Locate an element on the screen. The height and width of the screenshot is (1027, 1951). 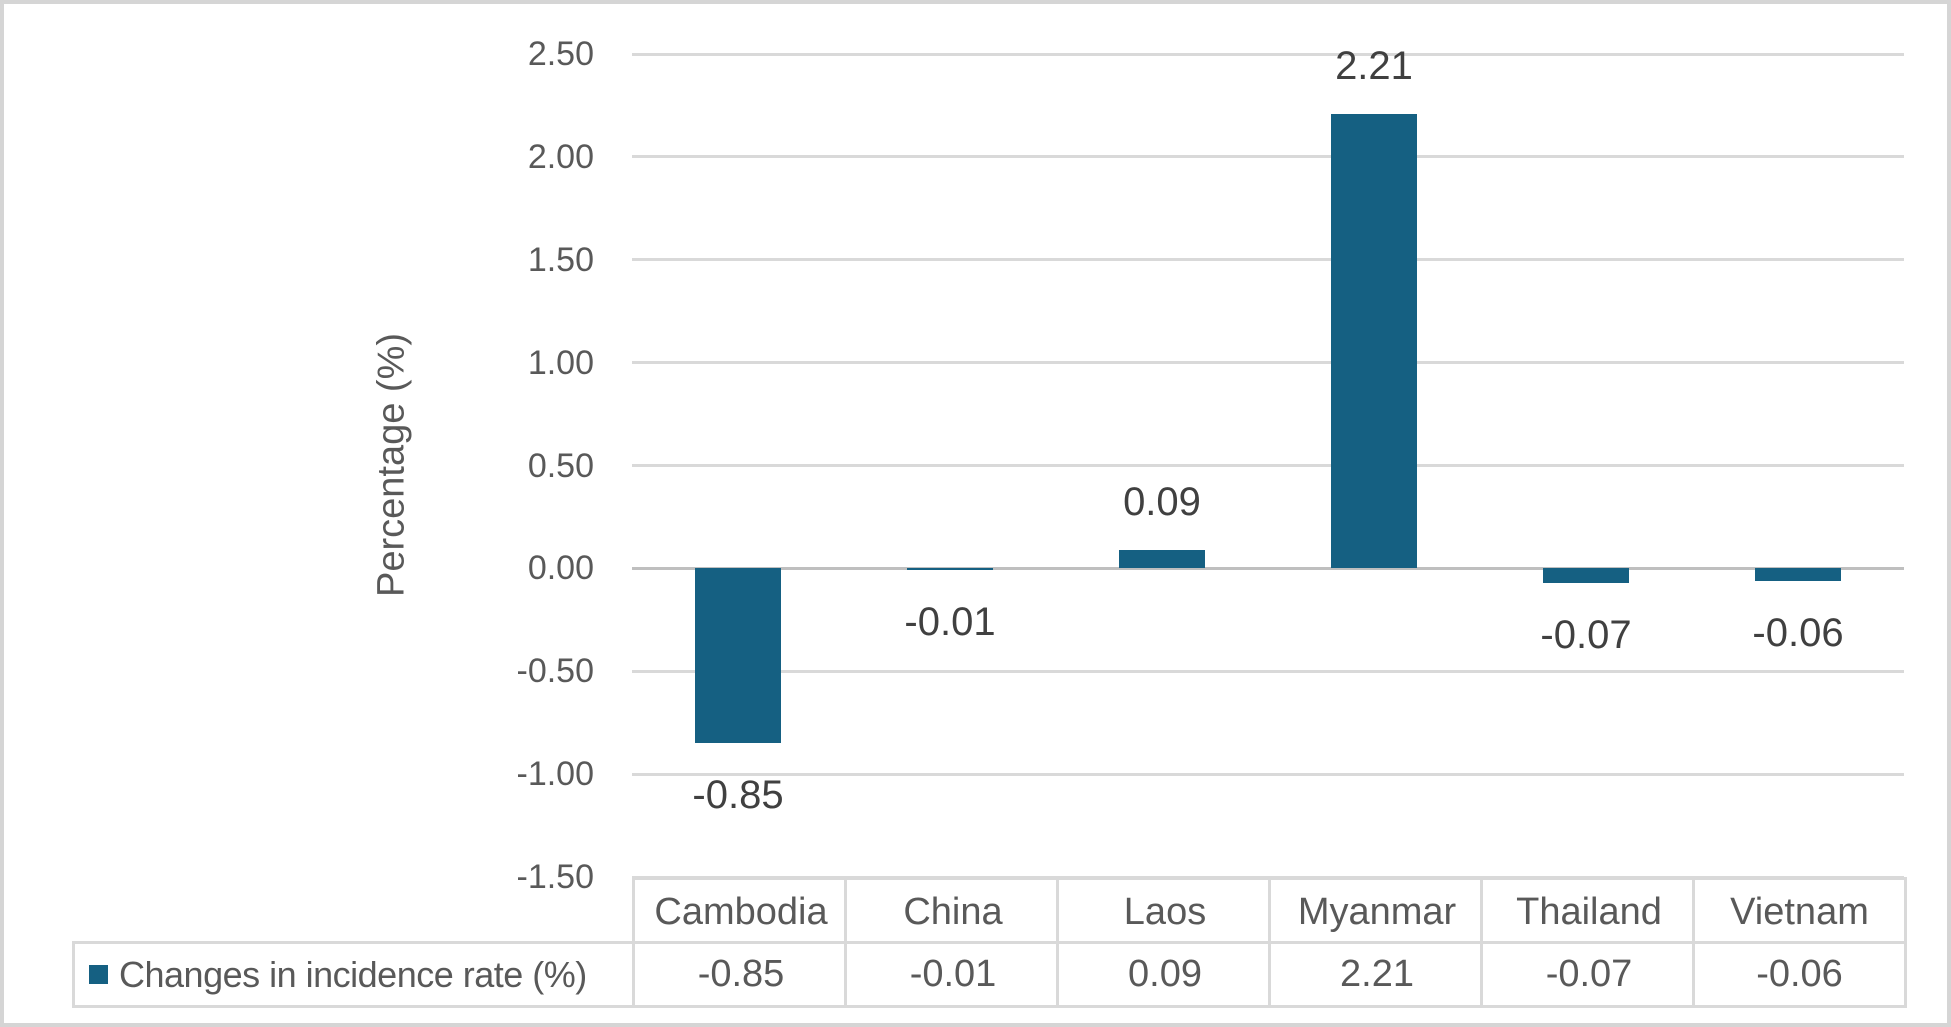
y-tick-label: 1.00 is located at coordinates (560, 362).